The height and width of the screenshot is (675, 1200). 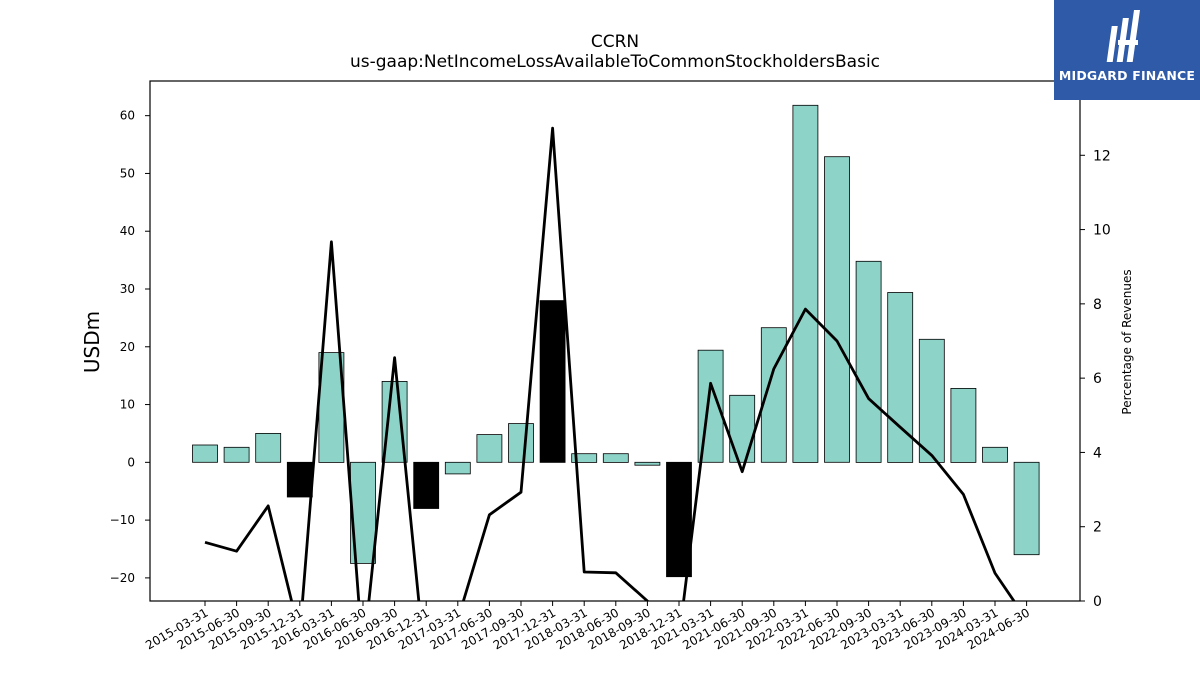 I want to click on y2-tick-label: 2, so click(x=1097, y=528).